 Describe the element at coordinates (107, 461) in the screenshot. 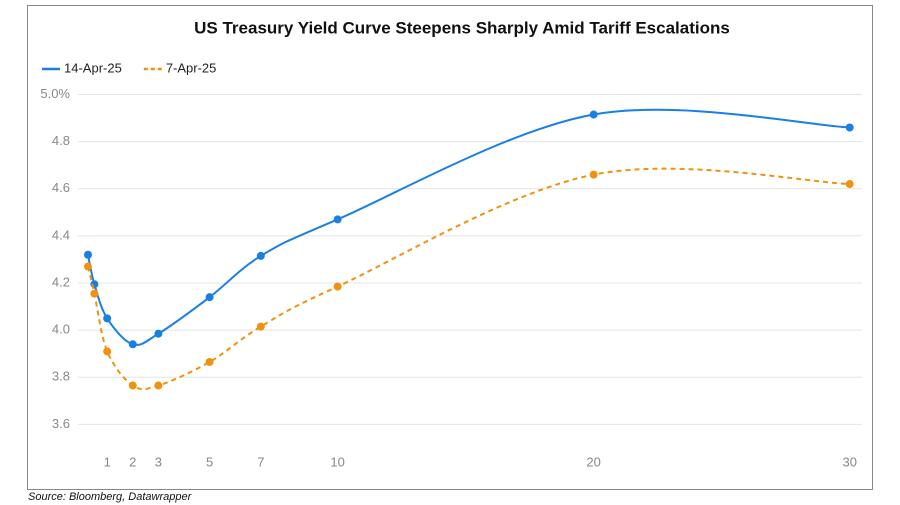

I see `x-tick-label: 1` at that location.